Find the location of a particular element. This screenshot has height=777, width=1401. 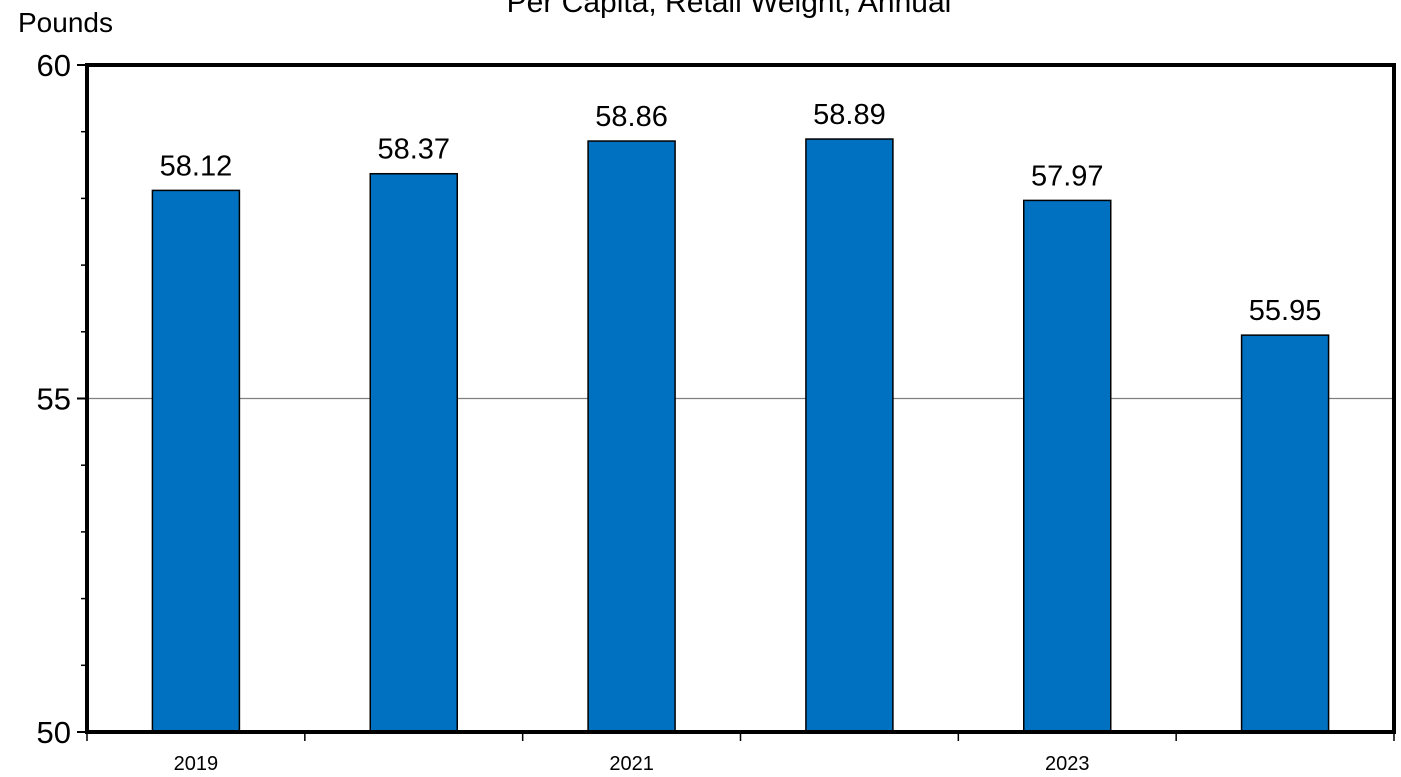

x-tick-label: 2023 is located at coordinates (1067, 764).